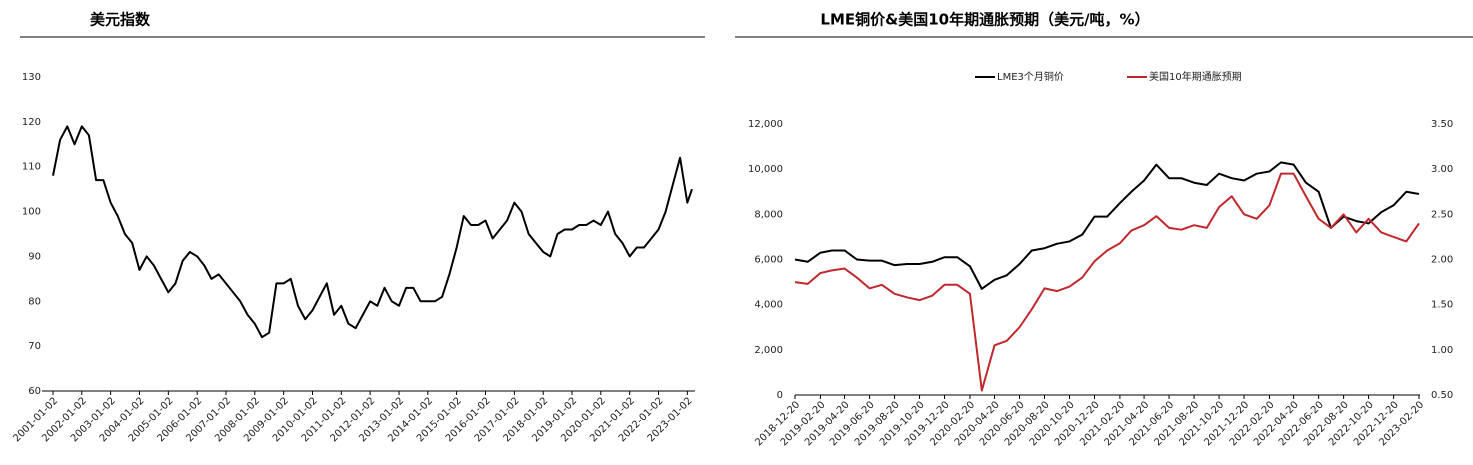 This screenshot has height=465, width=1473. I want to click on y-tick-label: 120, so click(31, 122).